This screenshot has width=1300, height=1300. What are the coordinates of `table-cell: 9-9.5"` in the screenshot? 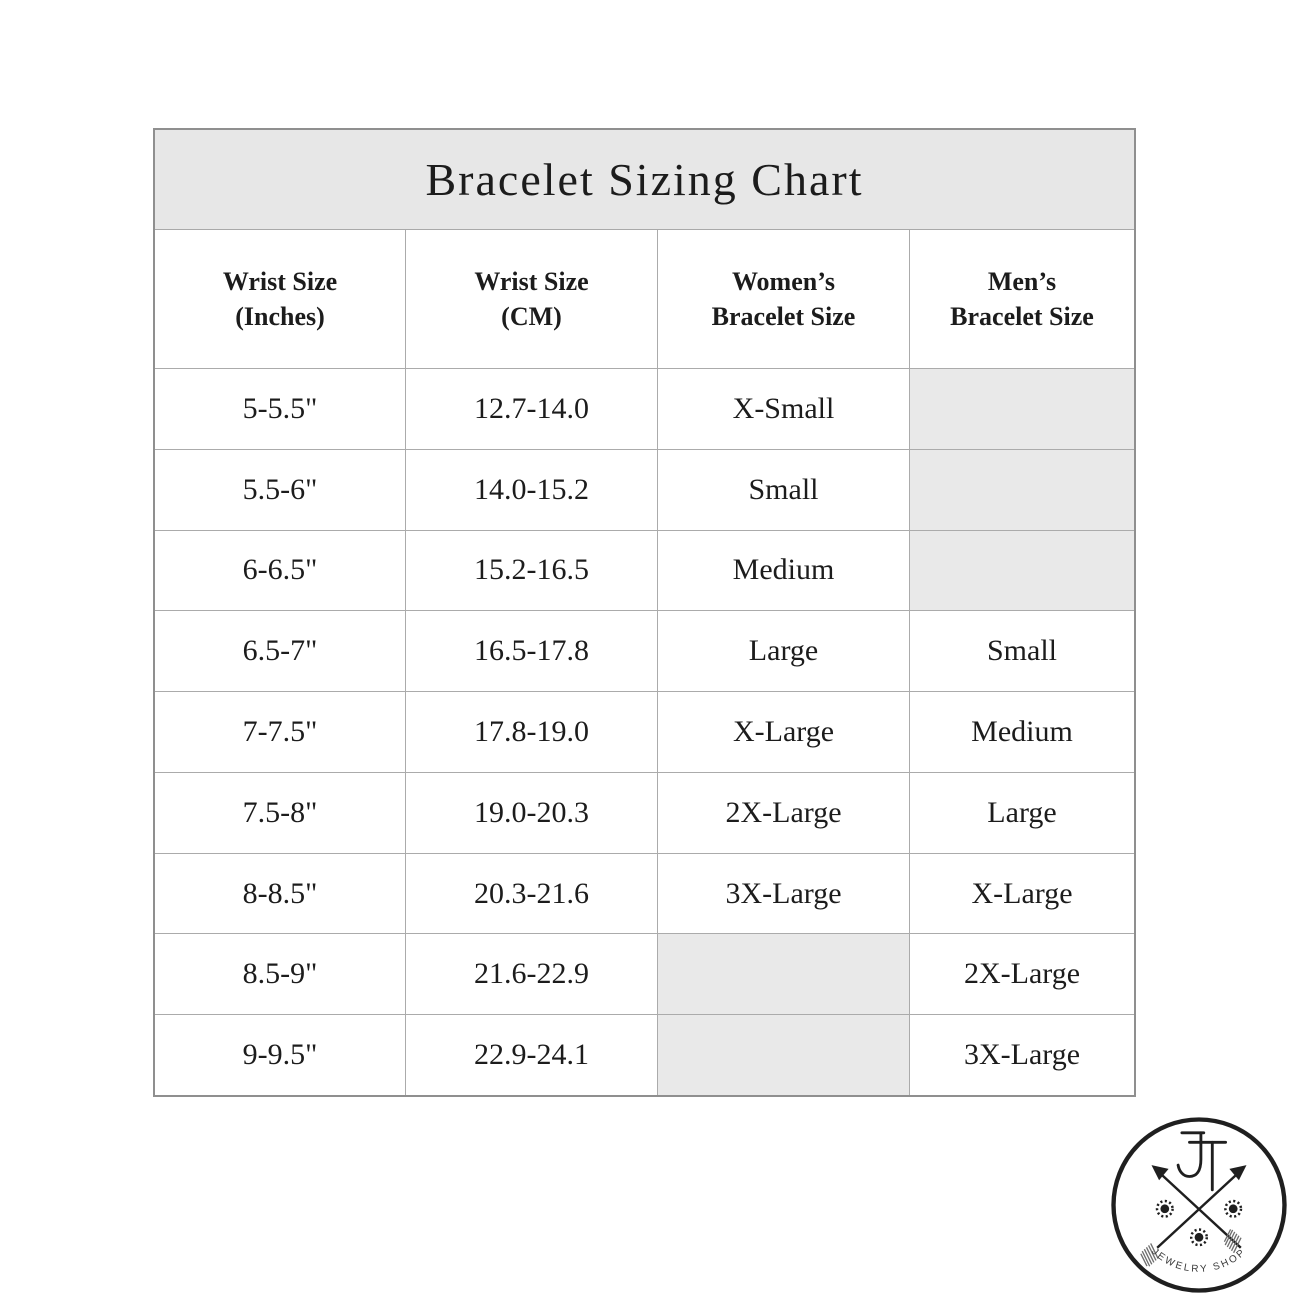 It's located at (280, 1055).